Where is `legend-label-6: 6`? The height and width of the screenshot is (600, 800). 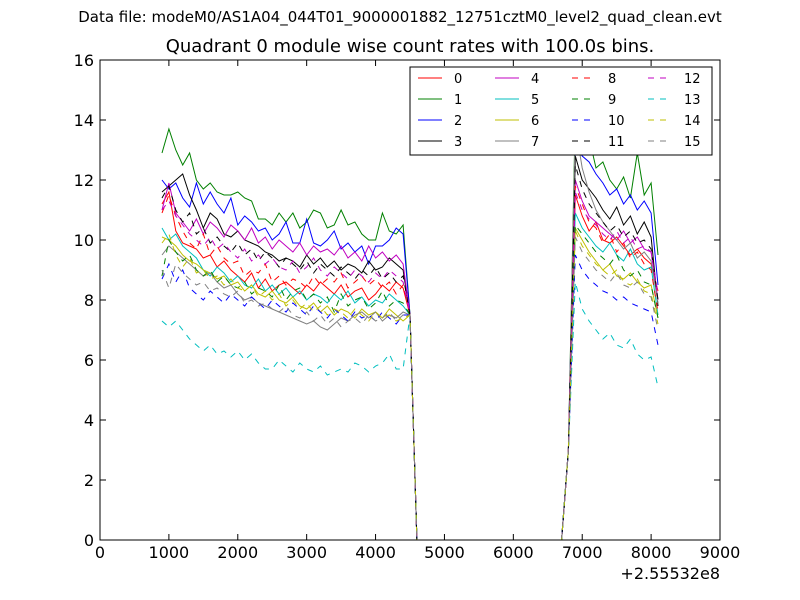 legend-label-6: 6 is located at coordinates (535, 121).